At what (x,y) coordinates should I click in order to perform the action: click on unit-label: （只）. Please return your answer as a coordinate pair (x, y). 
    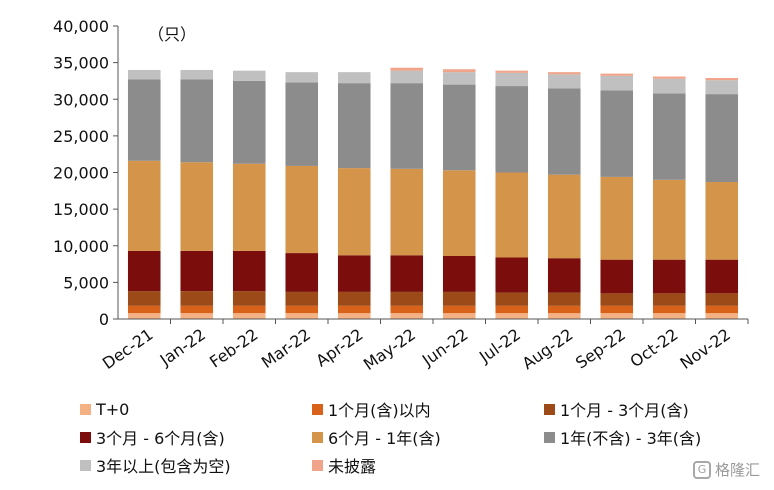
    Looking at the image, I should click on (172, 34).